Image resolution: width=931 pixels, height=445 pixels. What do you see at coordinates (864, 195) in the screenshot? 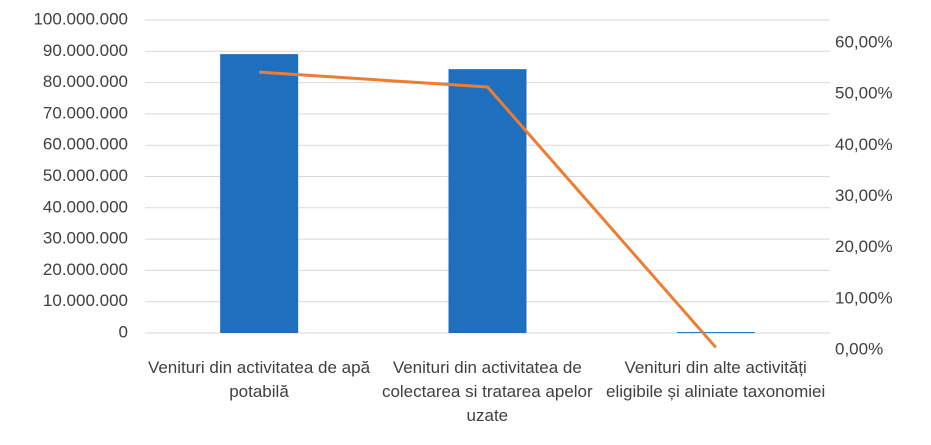
I see `y2-tick-label: 30,00%` at bounding box center [864, 195].